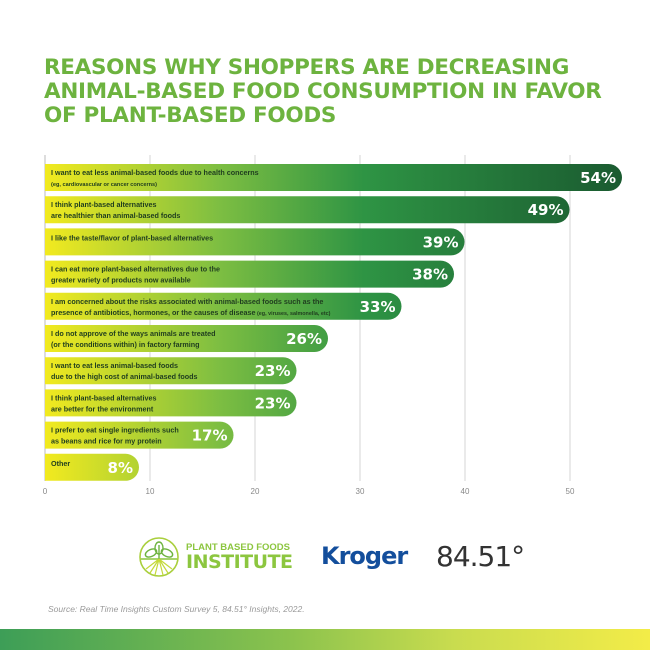  What do you see at coordinates (325, 639) in the screenshot?
I see `footer-gradient-bar` at bounding box center [325, 639].